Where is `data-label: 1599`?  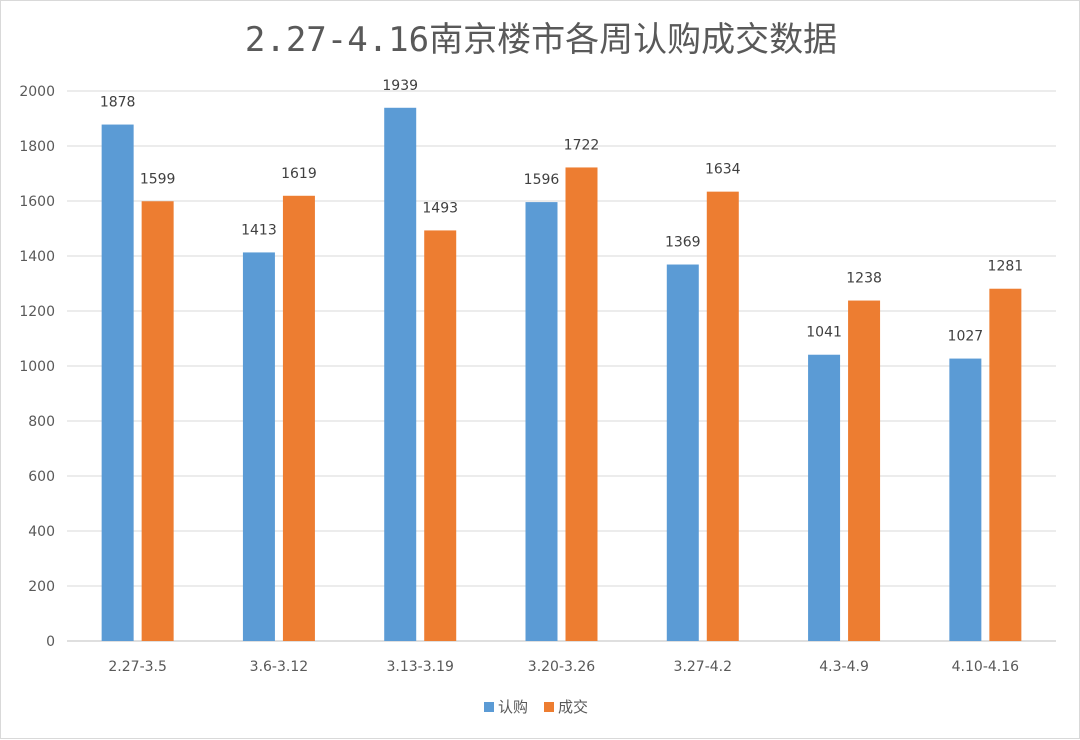 data-label: 1599 is located at coordinates (158, 179).